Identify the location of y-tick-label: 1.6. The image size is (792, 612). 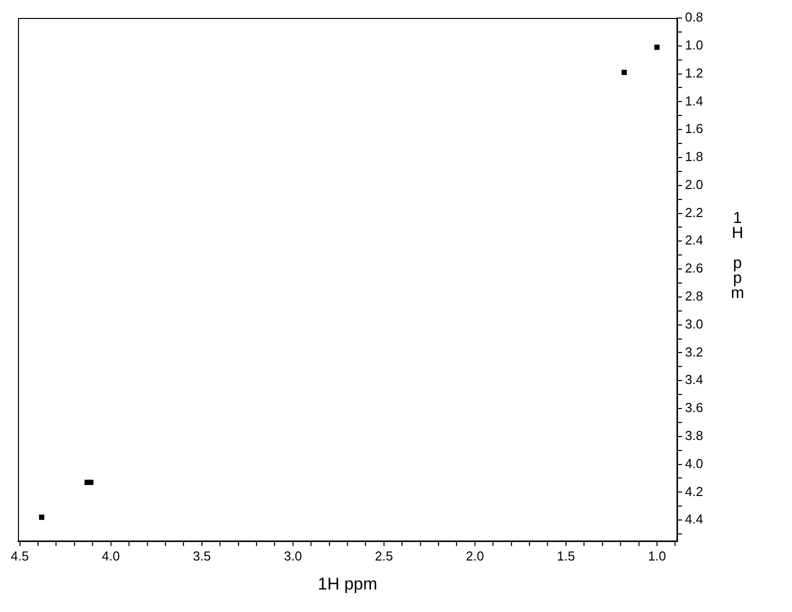
(694, 128).